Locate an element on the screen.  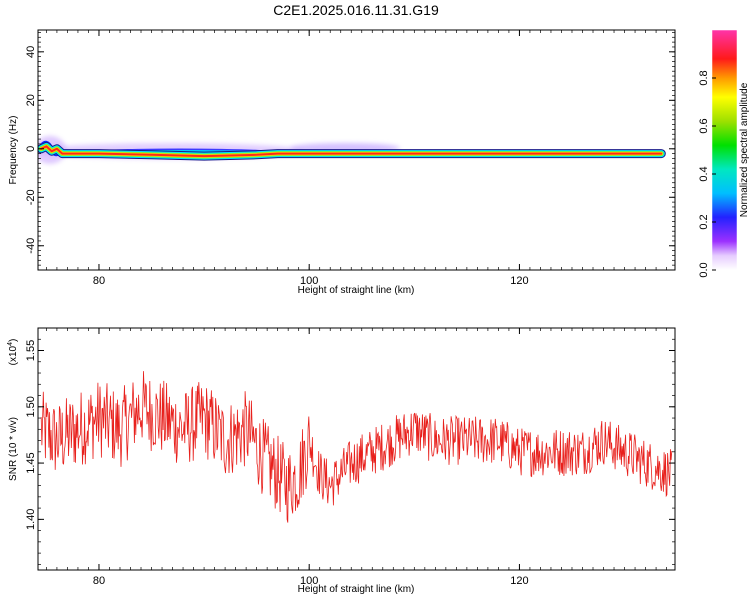
ridge-line is located at coordinates (352, 151).